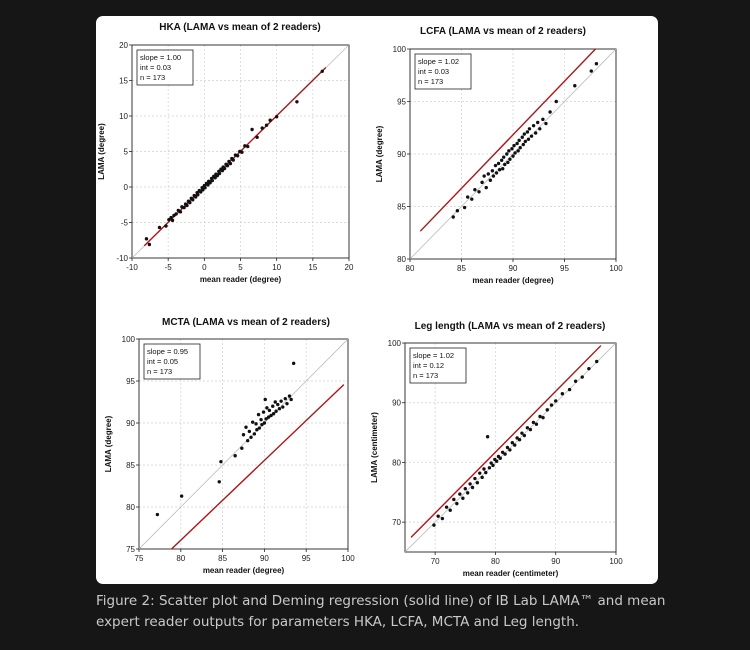 The width and height of the screenshot is (750, 650). What do you see at coordinates (513, 268) in the screenshot?
I see `x-tick-label: 90` at bounding box center [513, 268].